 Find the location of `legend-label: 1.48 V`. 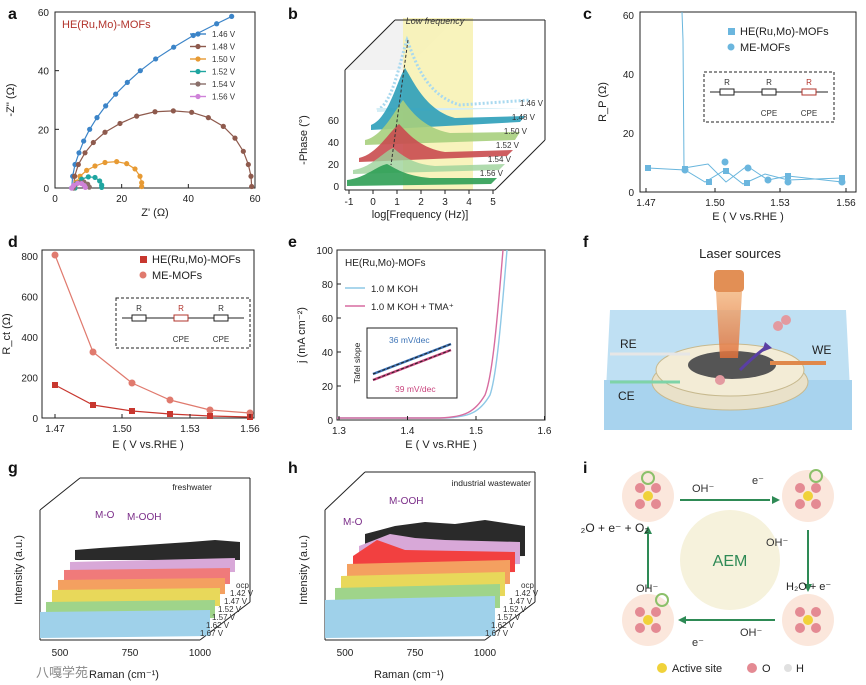

legend-label: 1.48 V is located at coordinates (224, 47).